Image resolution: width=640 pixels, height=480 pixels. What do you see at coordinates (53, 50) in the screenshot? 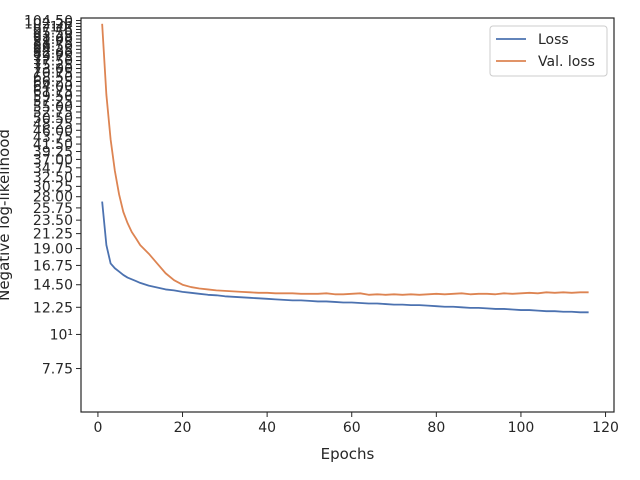
I see `y-tick-label: 84.25` at bounding box center [53, 50].